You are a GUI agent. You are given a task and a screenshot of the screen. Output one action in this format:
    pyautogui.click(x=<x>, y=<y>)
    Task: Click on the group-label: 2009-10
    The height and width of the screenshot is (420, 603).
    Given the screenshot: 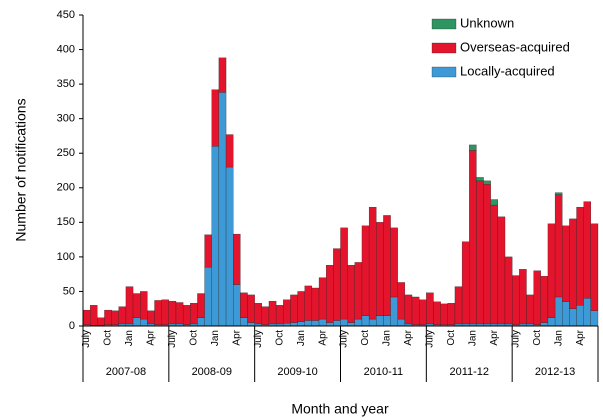 What is the action you would take?
    pyautogui.click(x=297, y=372)
    